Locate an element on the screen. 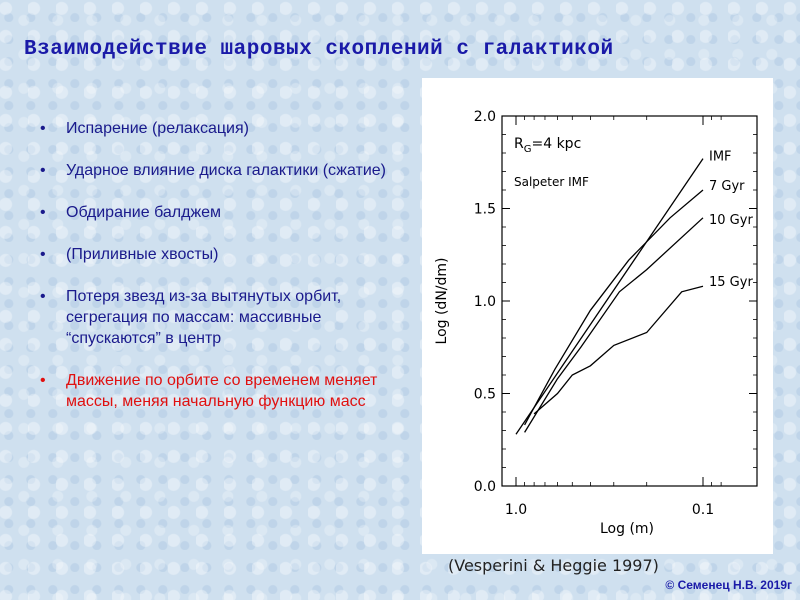  bullet-item: (Приливные хвосты) is located at coordinates (215, 254).